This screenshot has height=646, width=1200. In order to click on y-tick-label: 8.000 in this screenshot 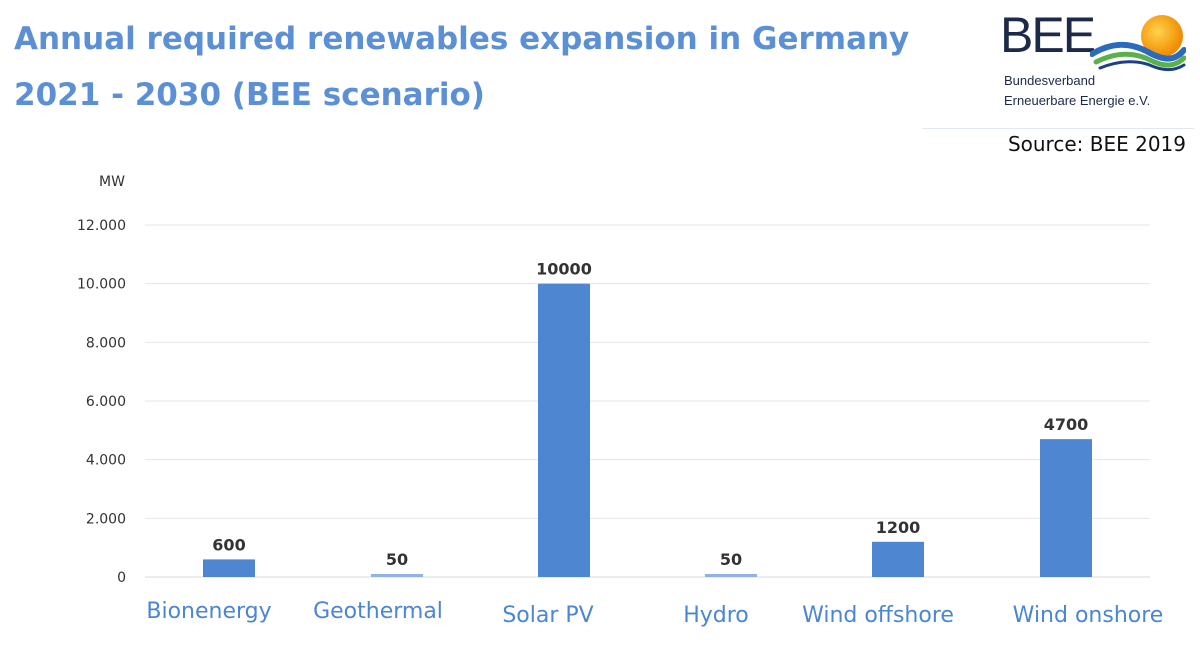, I will do `click(106, 343)`.